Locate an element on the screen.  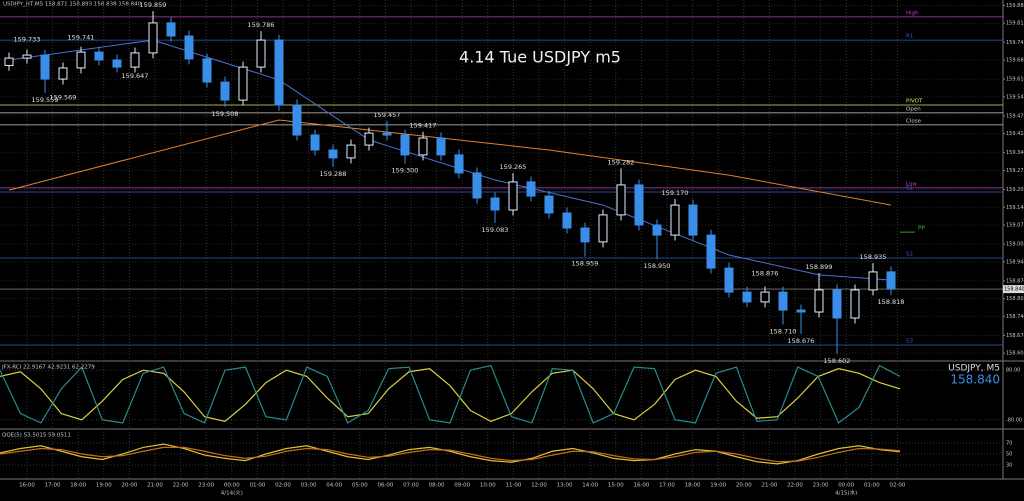
price-annotation: 158.818 is located at coordinates (891, 302).